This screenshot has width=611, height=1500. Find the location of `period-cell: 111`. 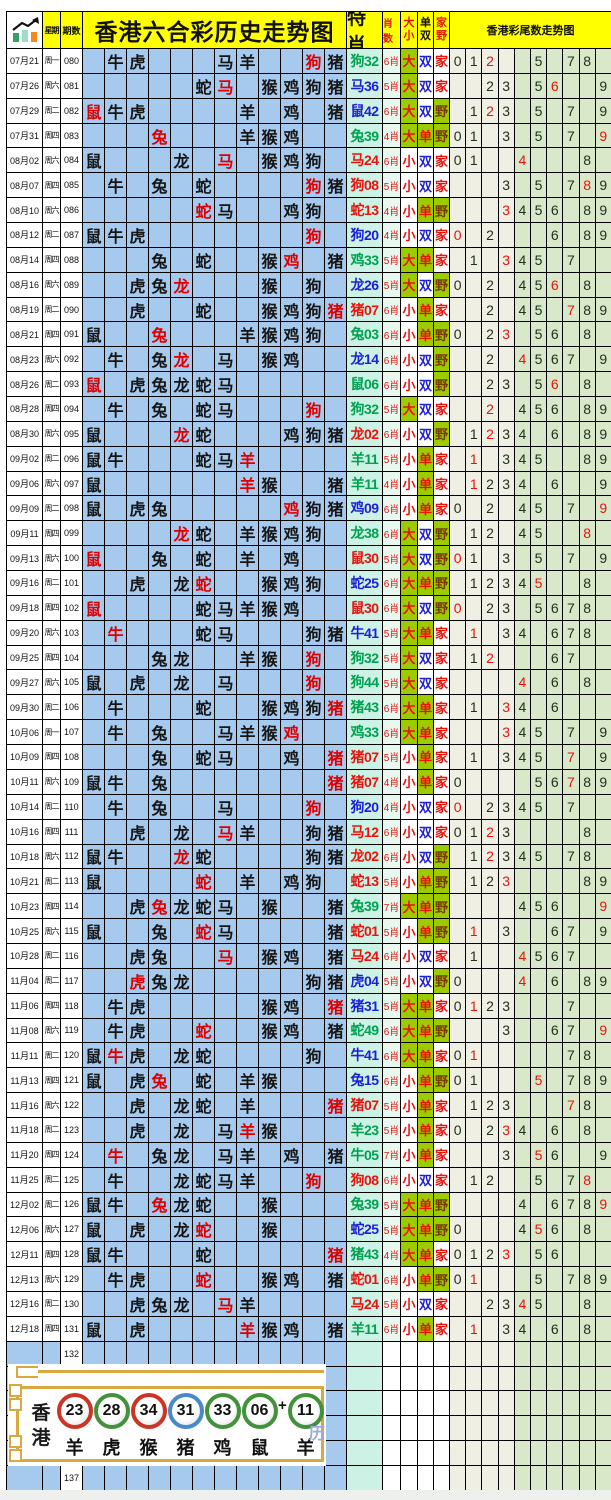

period-cell: 111 is located at coordinates (72, 832).